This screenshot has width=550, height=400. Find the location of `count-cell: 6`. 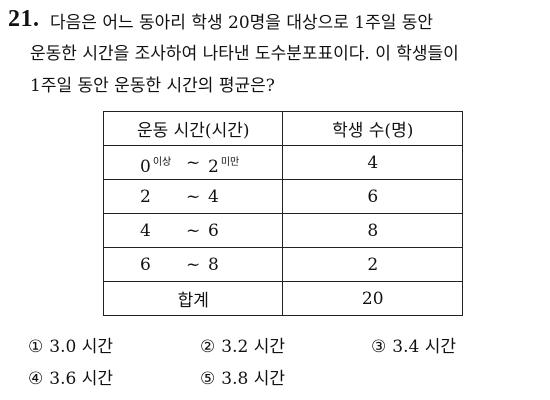

count-cell: 6 is located at coordinates (372, 196).